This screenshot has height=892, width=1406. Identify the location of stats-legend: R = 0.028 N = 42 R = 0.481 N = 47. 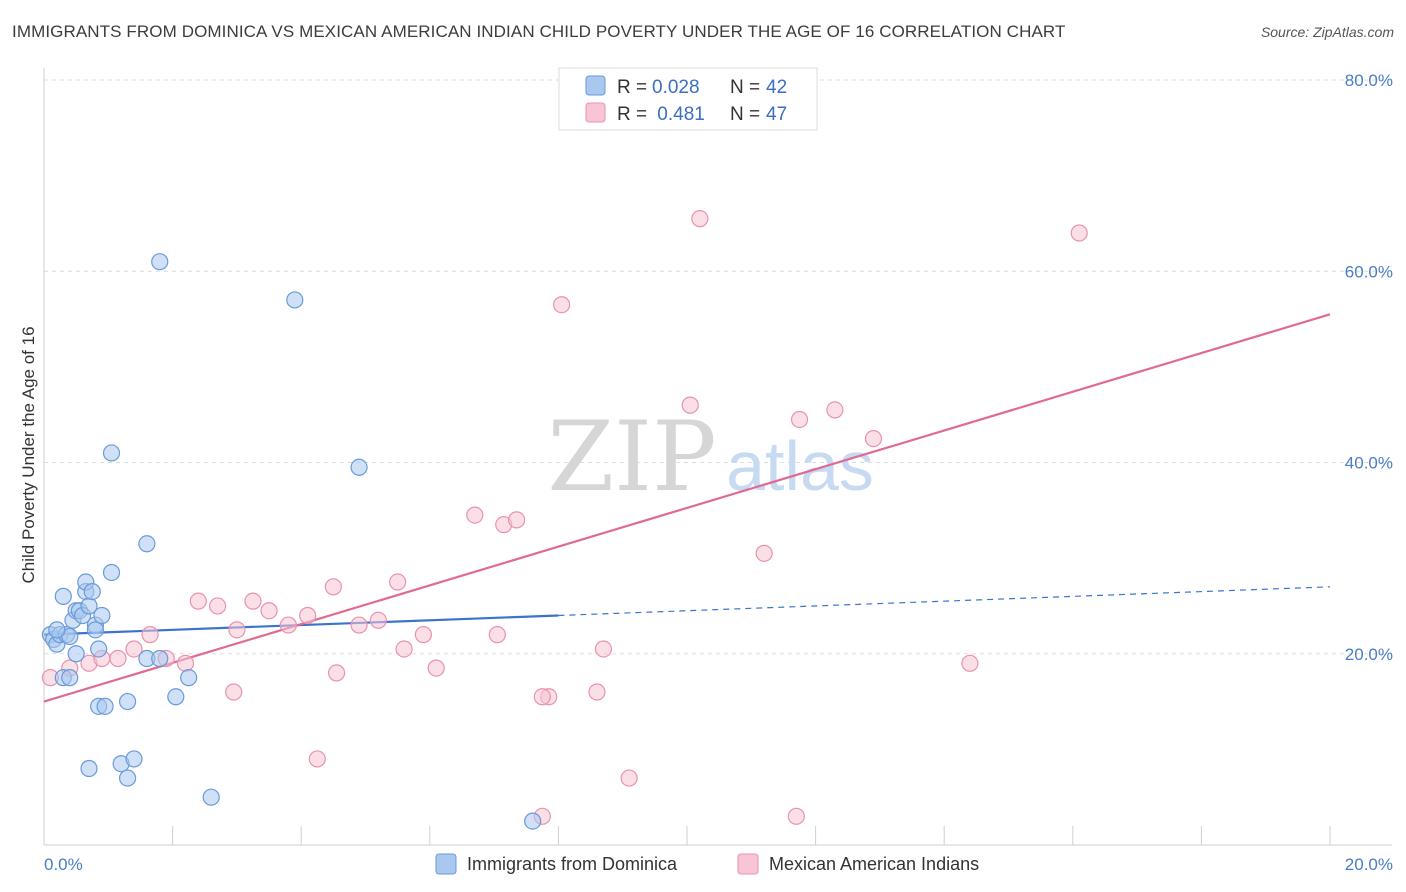
(688, 99).